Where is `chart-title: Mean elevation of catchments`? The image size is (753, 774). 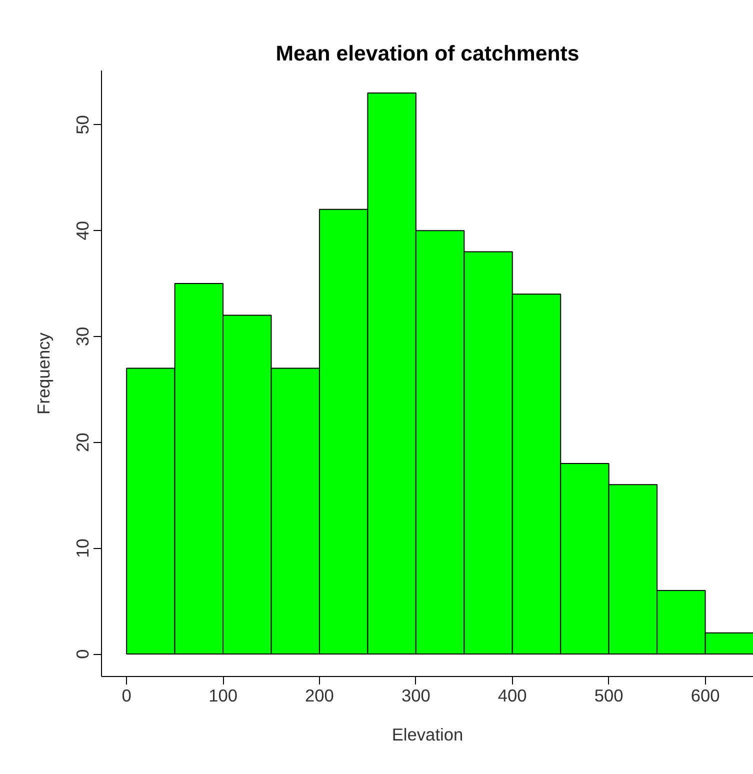 chart-title: Mean elevation of catchments is located at coordinates (428, 54).